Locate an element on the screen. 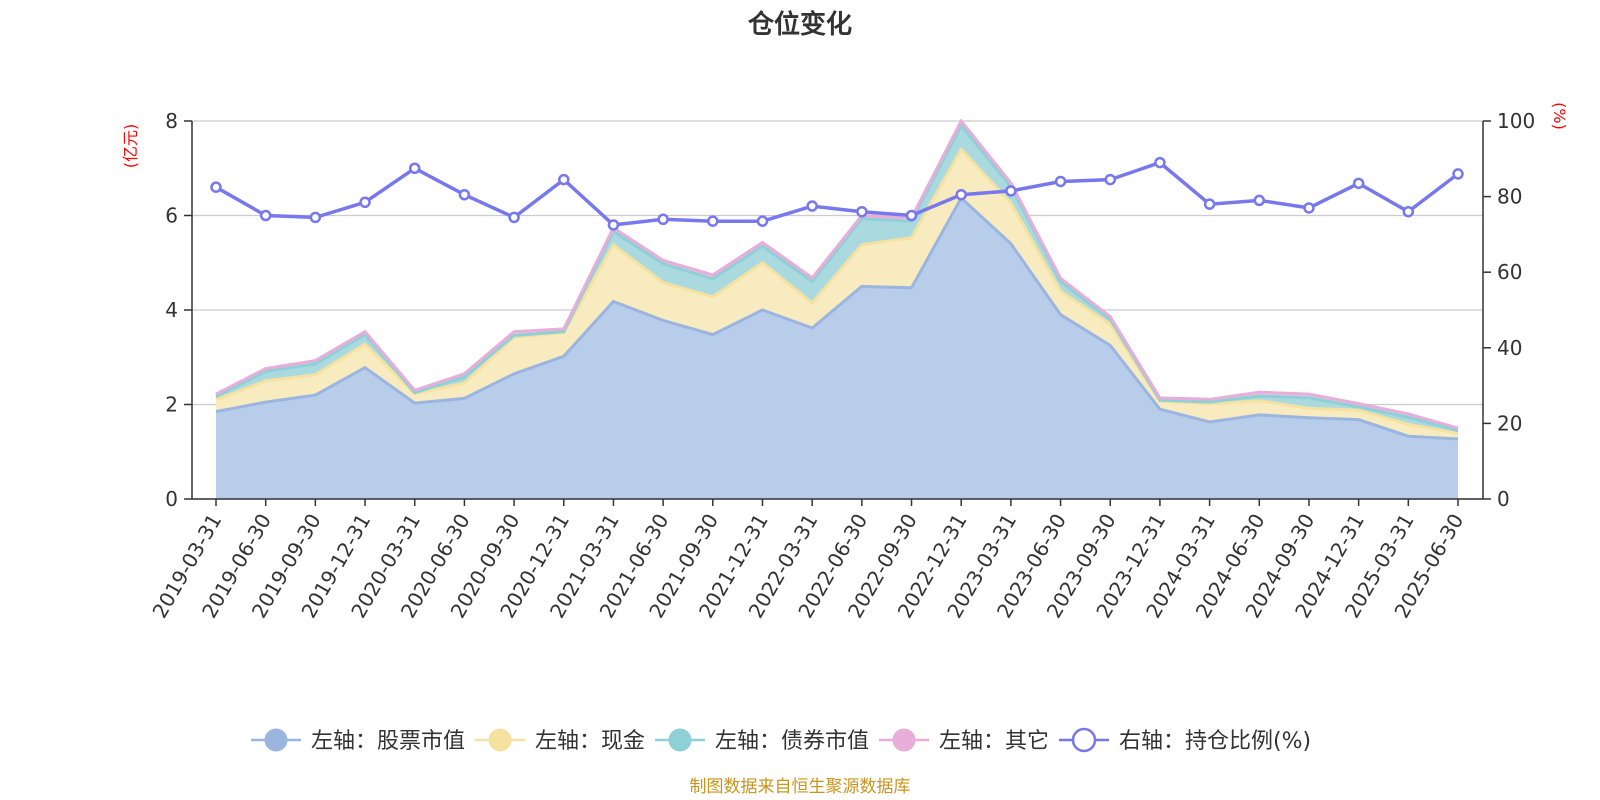  right-tick-label: 60 is located at coordinates (1509, 272).